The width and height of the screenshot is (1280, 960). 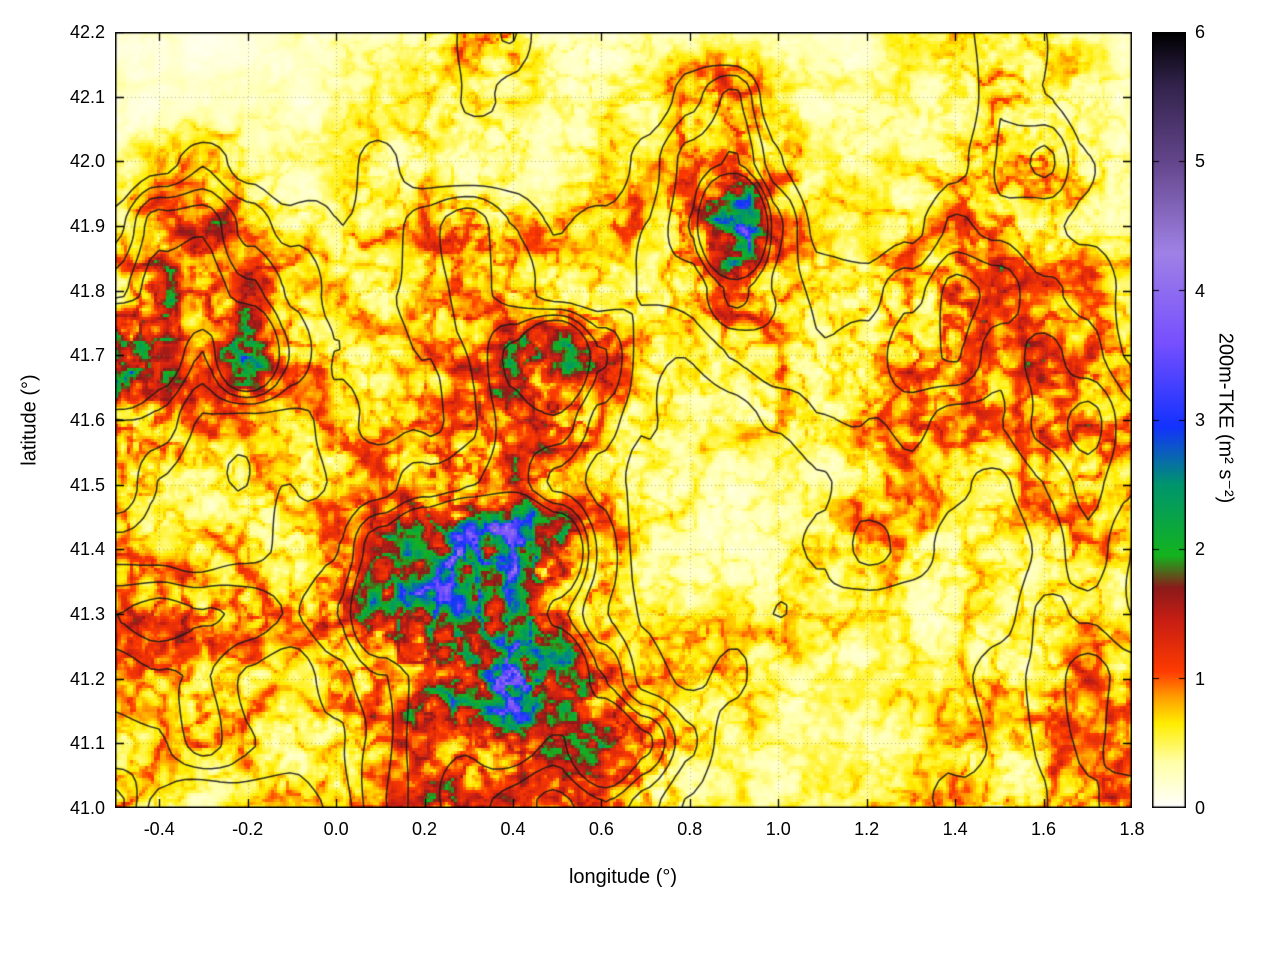 I want to click on colorbar-tick-label: 0, so click(x=1200, y=808).